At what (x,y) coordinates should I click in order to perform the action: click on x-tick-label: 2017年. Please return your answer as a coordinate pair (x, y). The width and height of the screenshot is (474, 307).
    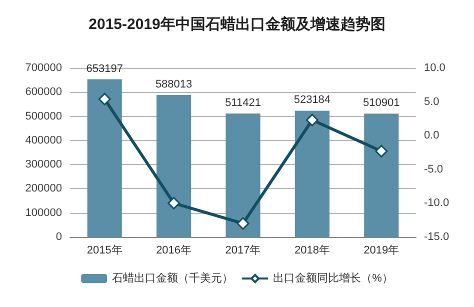
    Looking at the image, I should click on (243, 250).